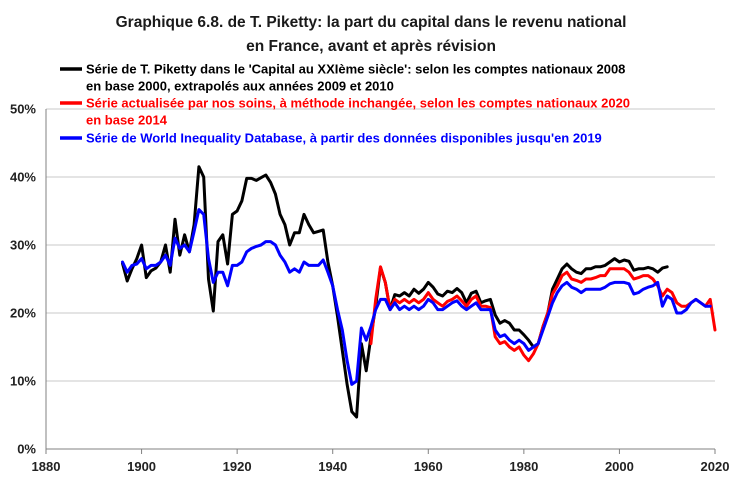 Image resolution: width=743 pixels, height=486 pixels. What do you see at coordinates (26, 449) in the screenshot?
I see `y-tick-label-0: 0%` at bounding box center [26, 449].